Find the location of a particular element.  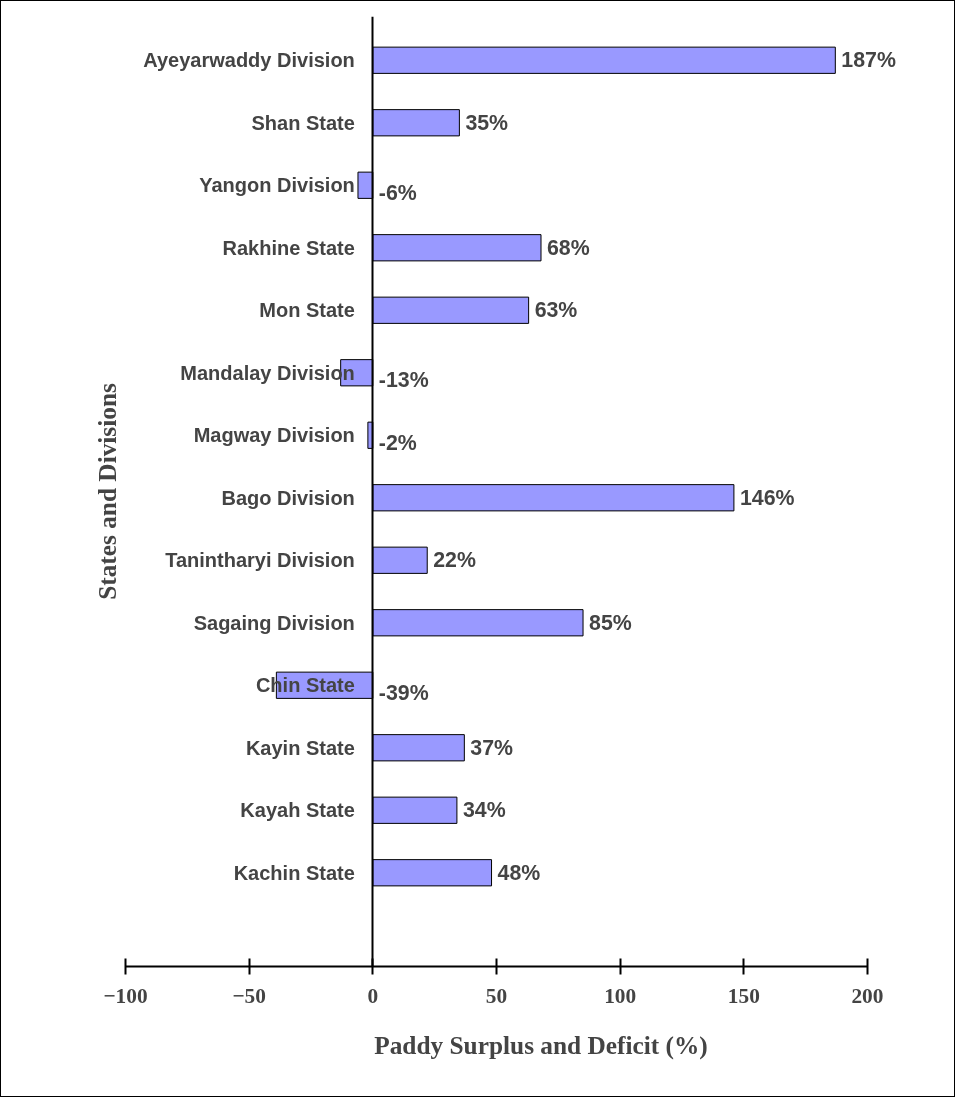

y-tick-label: Kayin State is located at coordinates (300, 747).